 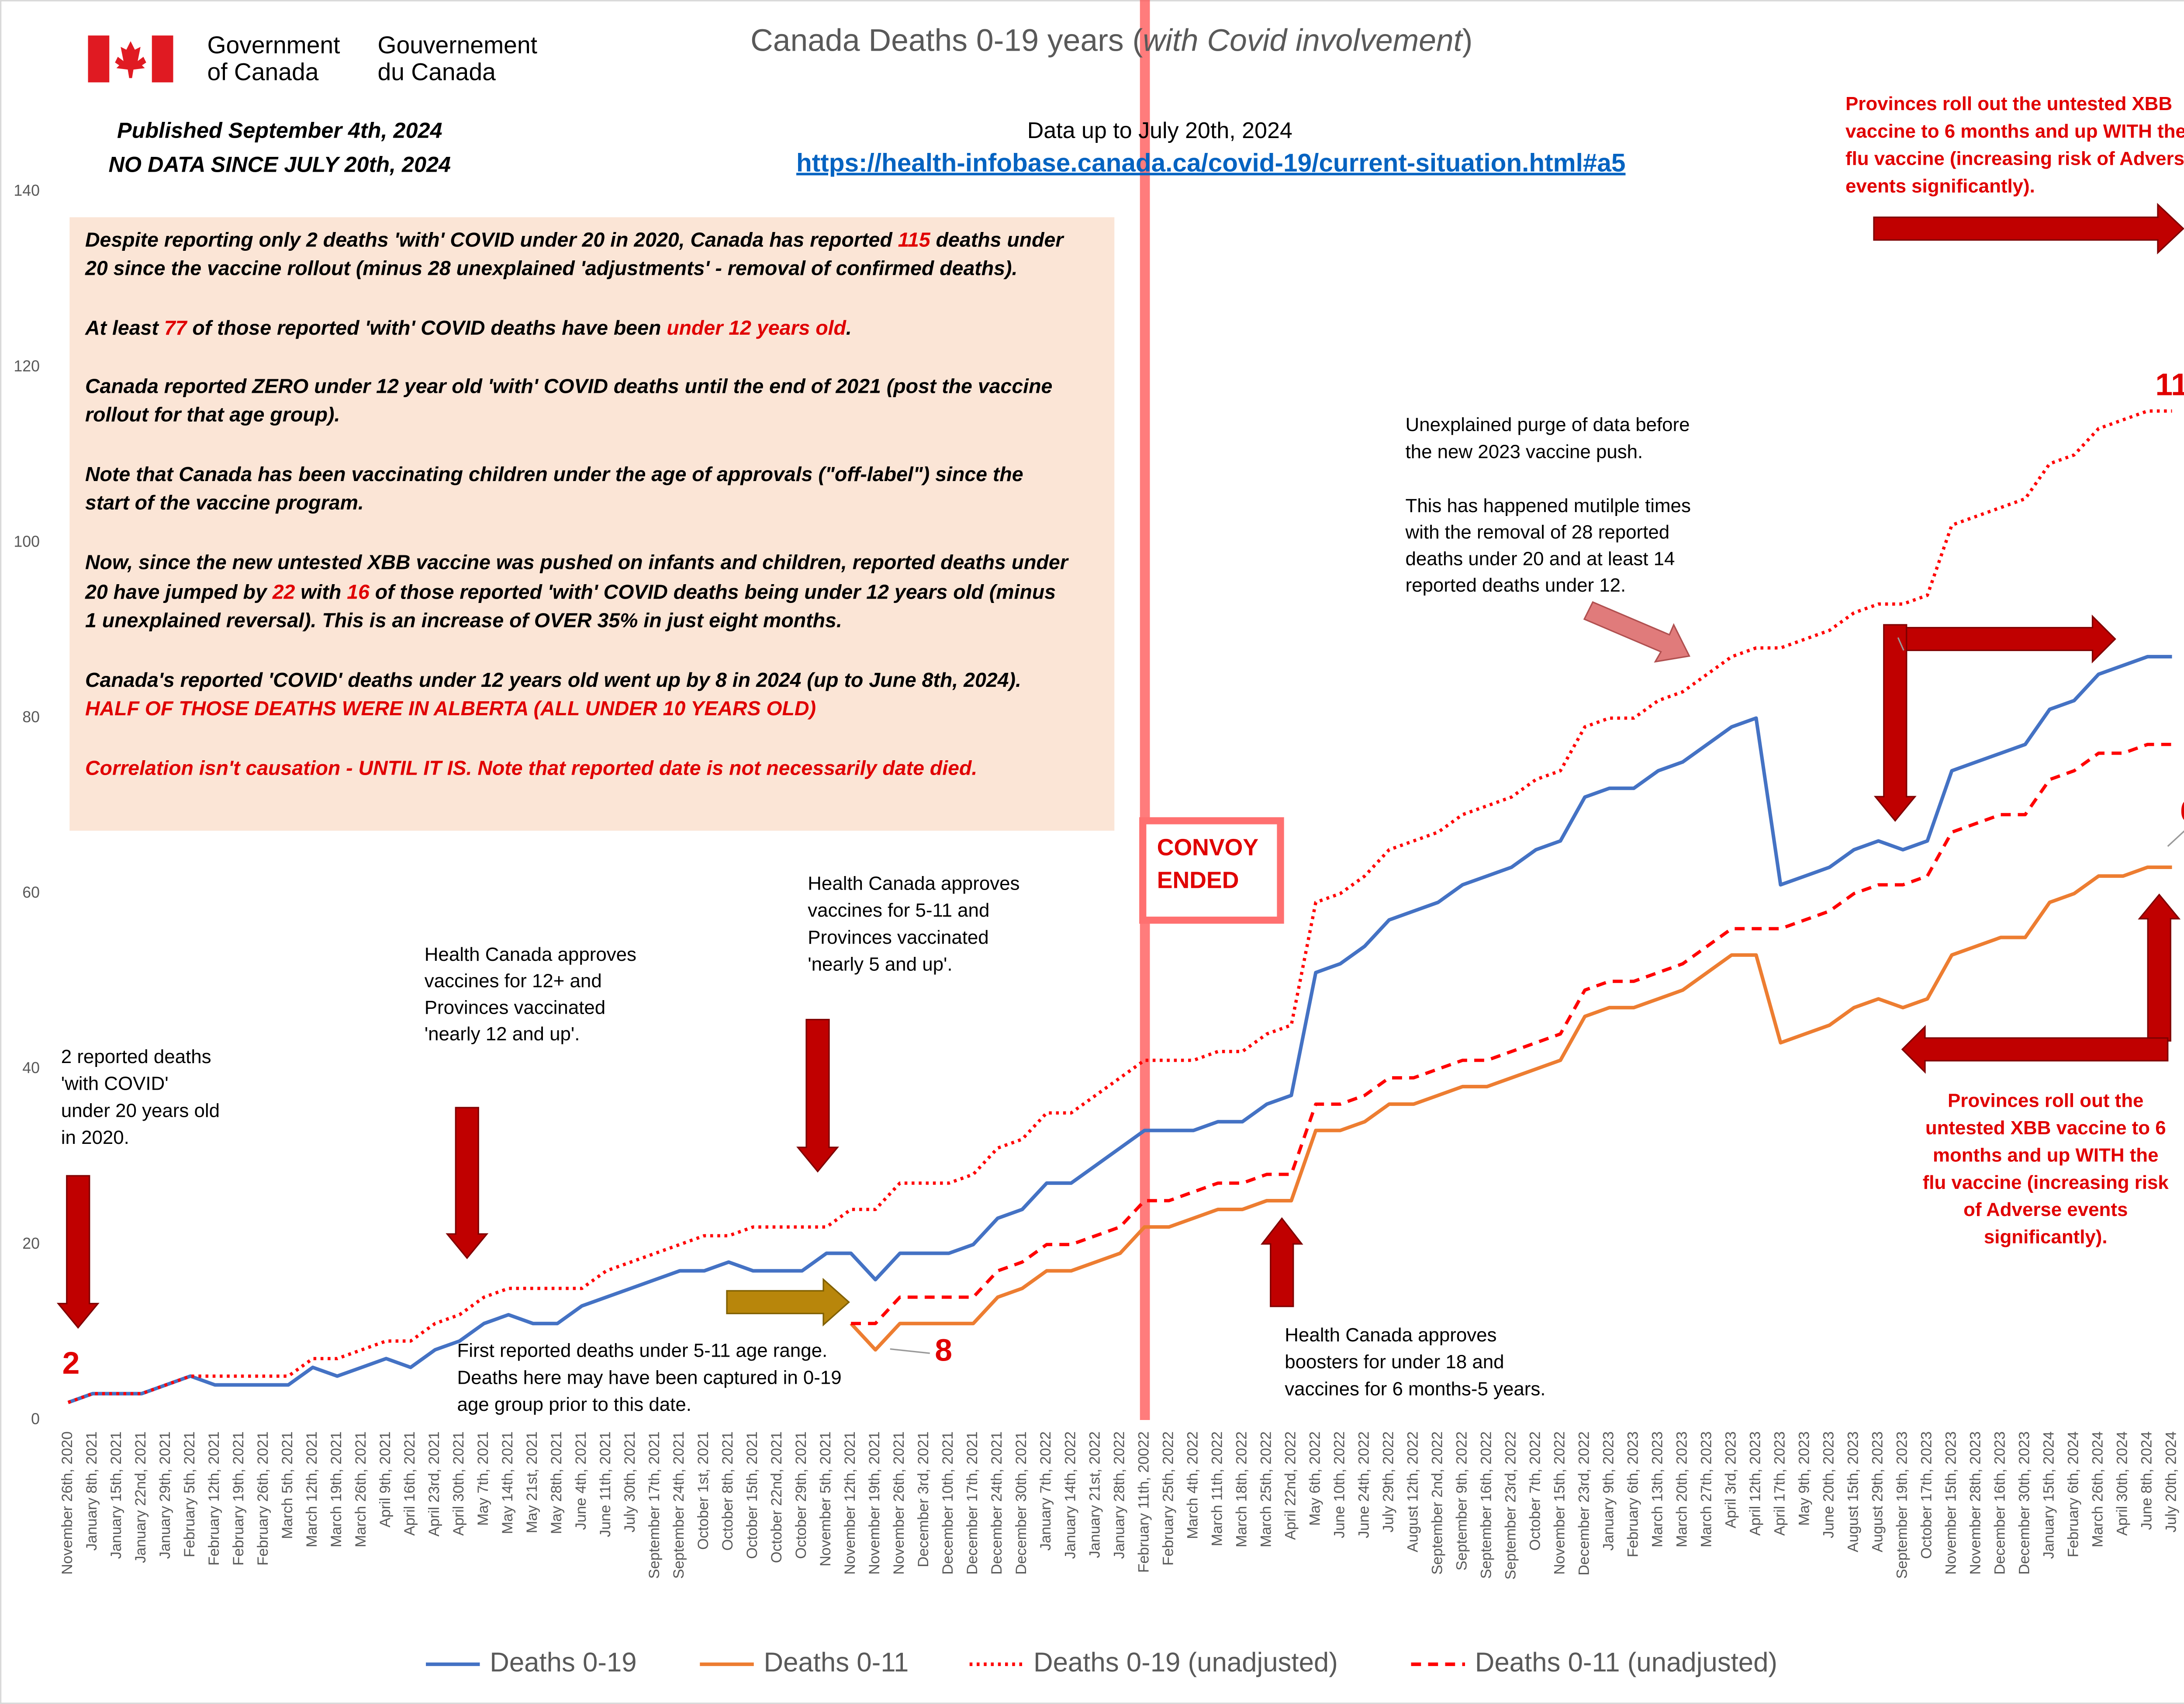 I want to click on x-tick-label: February 5th, 2021, so click(x=189, y=1494).